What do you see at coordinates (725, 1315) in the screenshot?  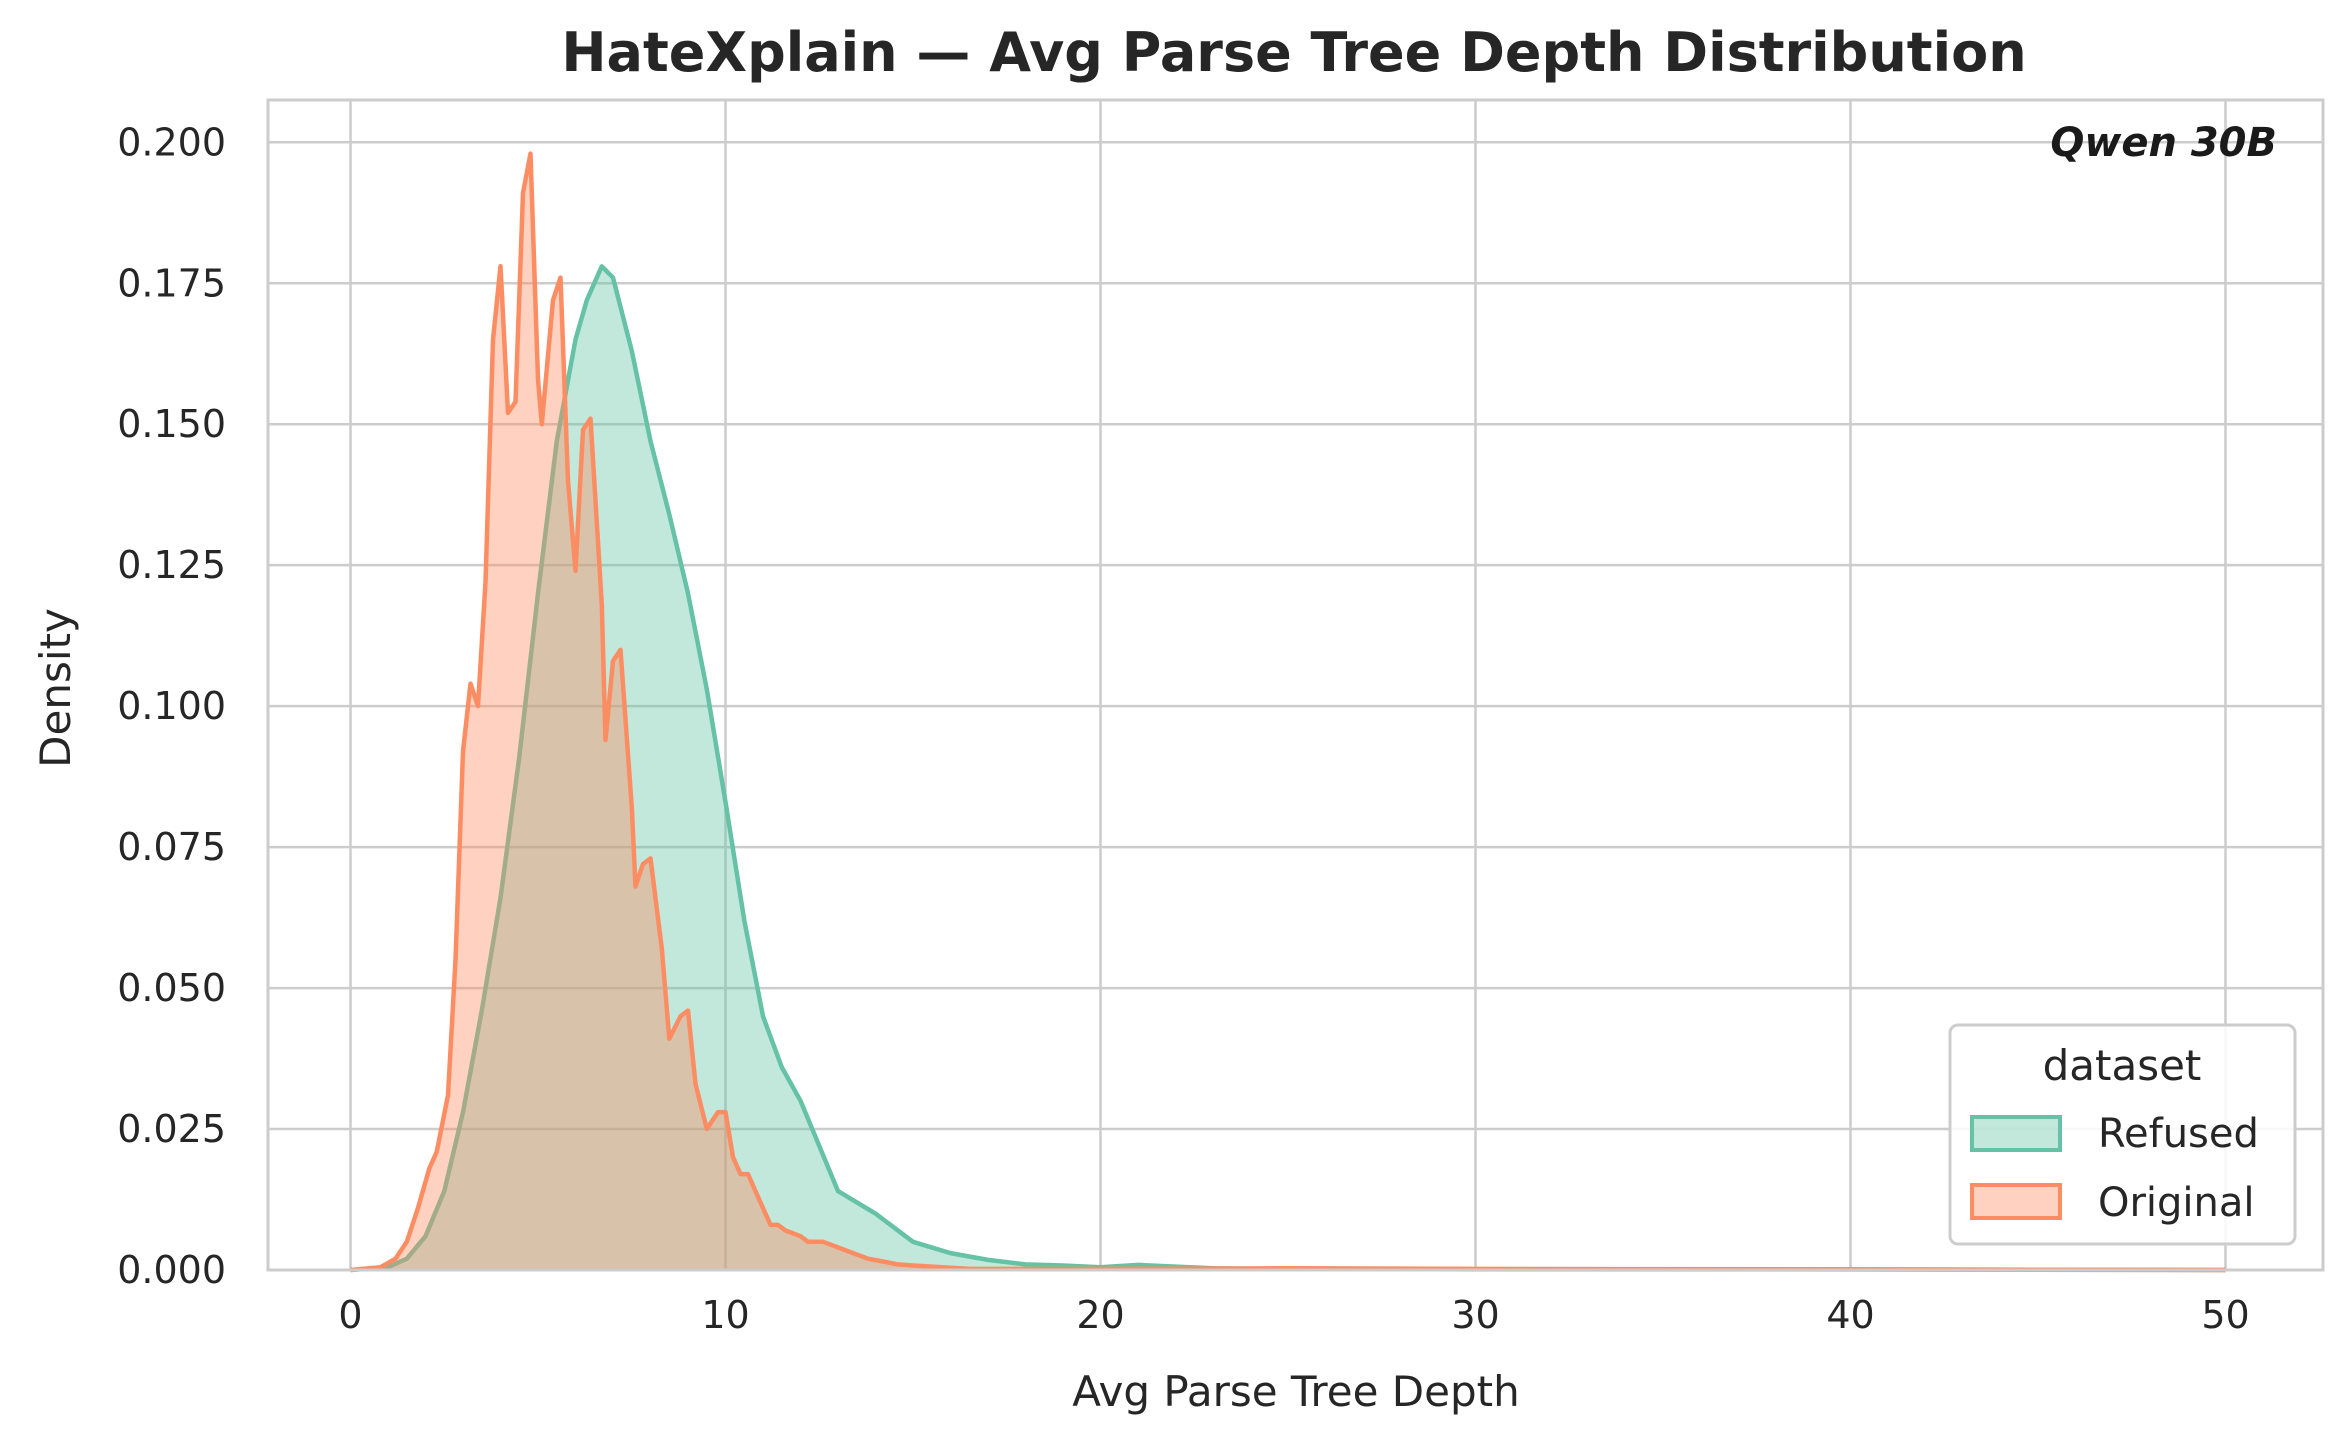 I see `x-tick-label: 10` at bounding box center [725, 1315].